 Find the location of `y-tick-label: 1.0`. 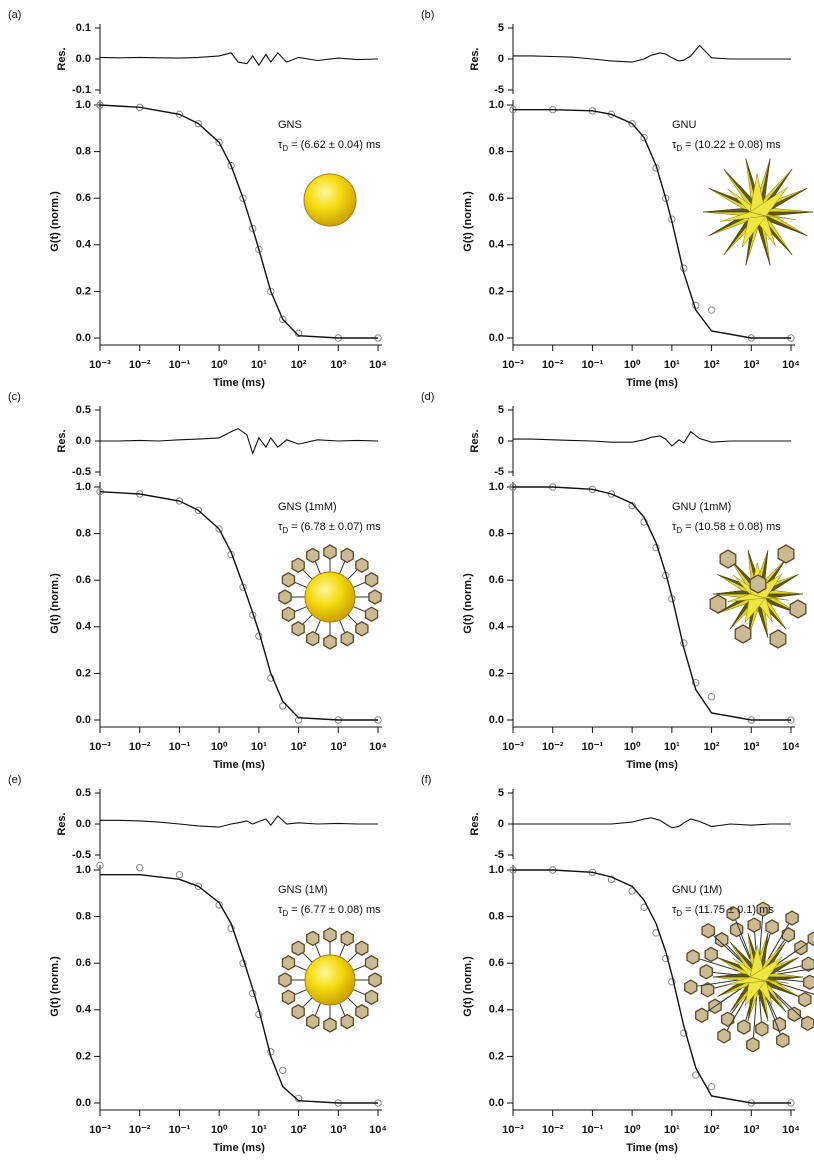

y-tick-label: 1.0 is located at coordinates (83, 105).